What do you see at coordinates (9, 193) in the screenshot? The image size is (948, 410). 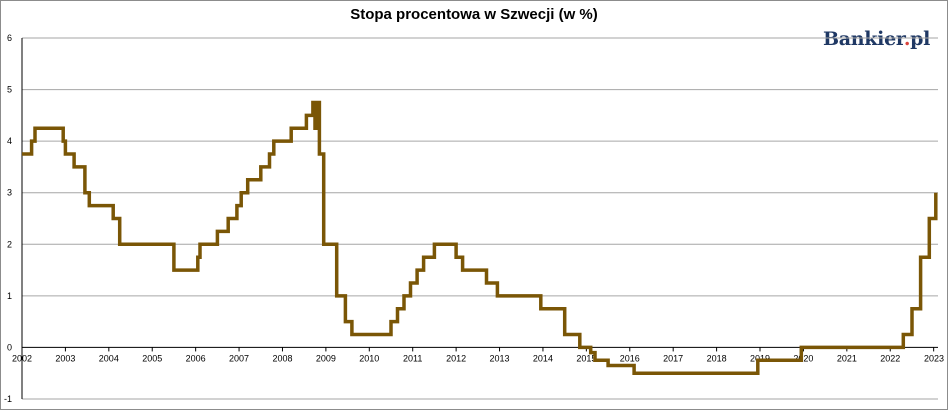 I see `y-tick-label: 3` at bounding box center [9, 193].